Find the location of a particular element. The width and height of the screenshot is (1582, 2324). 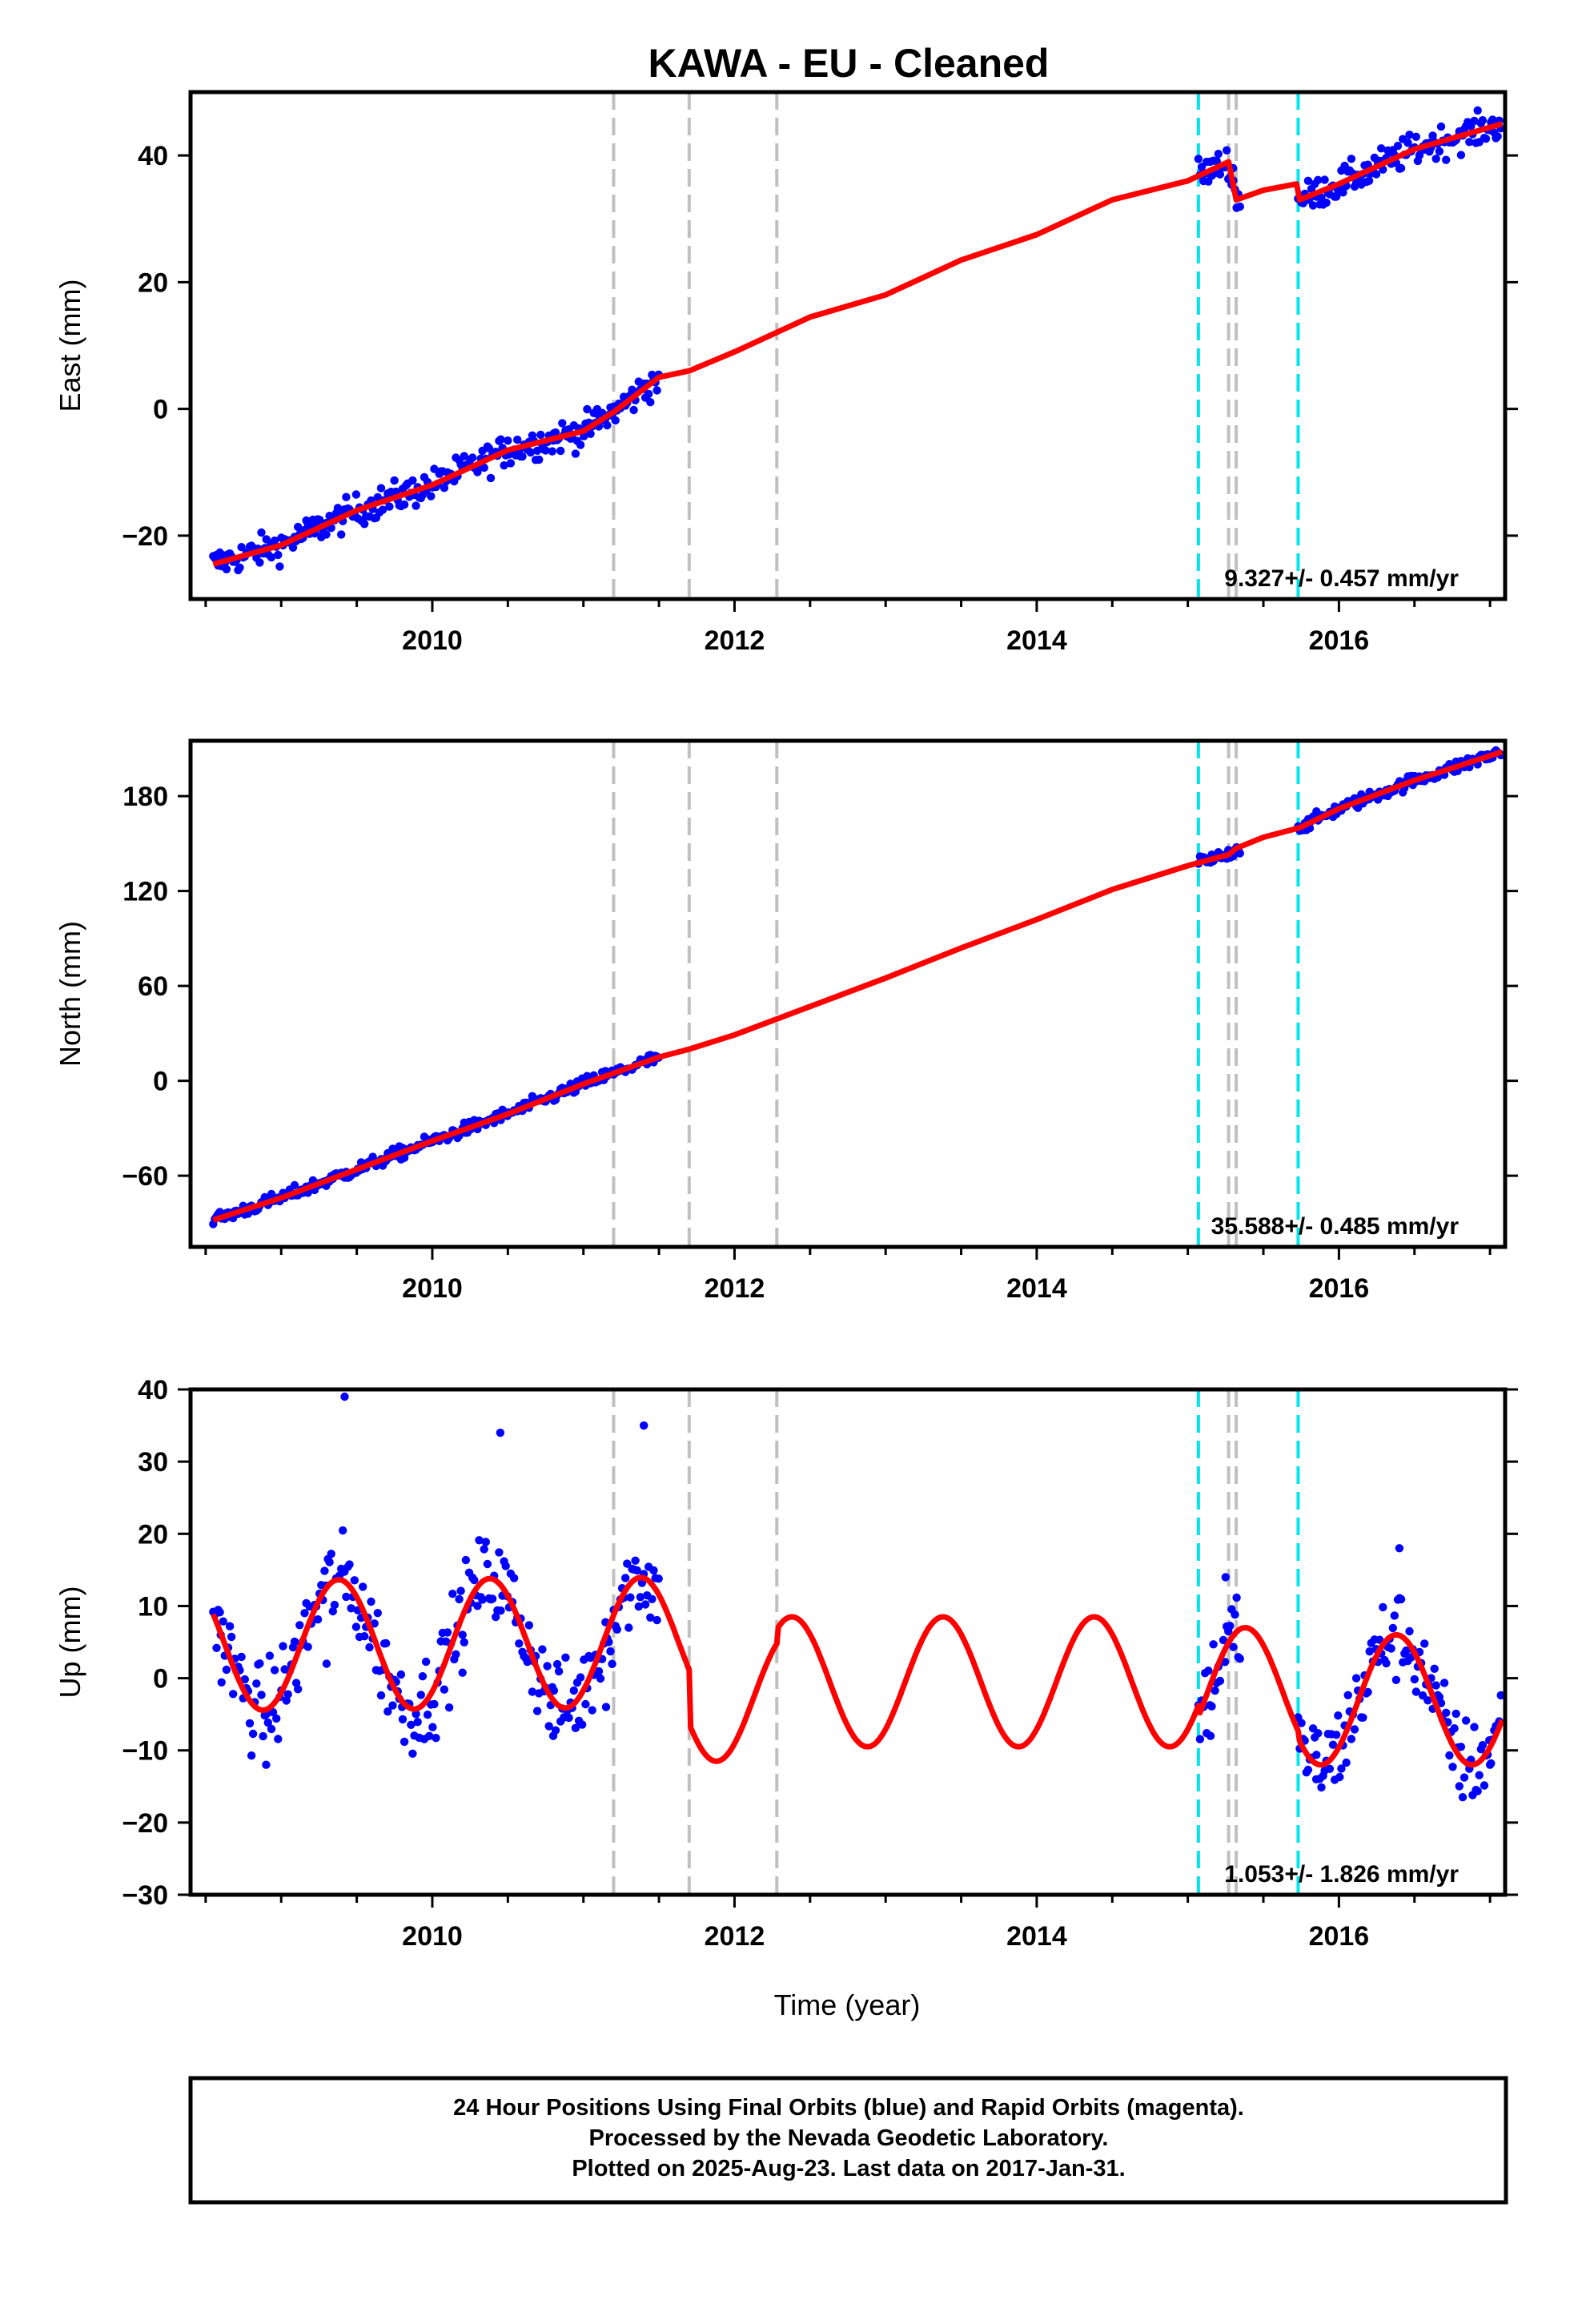

x-axis-label: Time (year) is located at coordinates (847, 2005).